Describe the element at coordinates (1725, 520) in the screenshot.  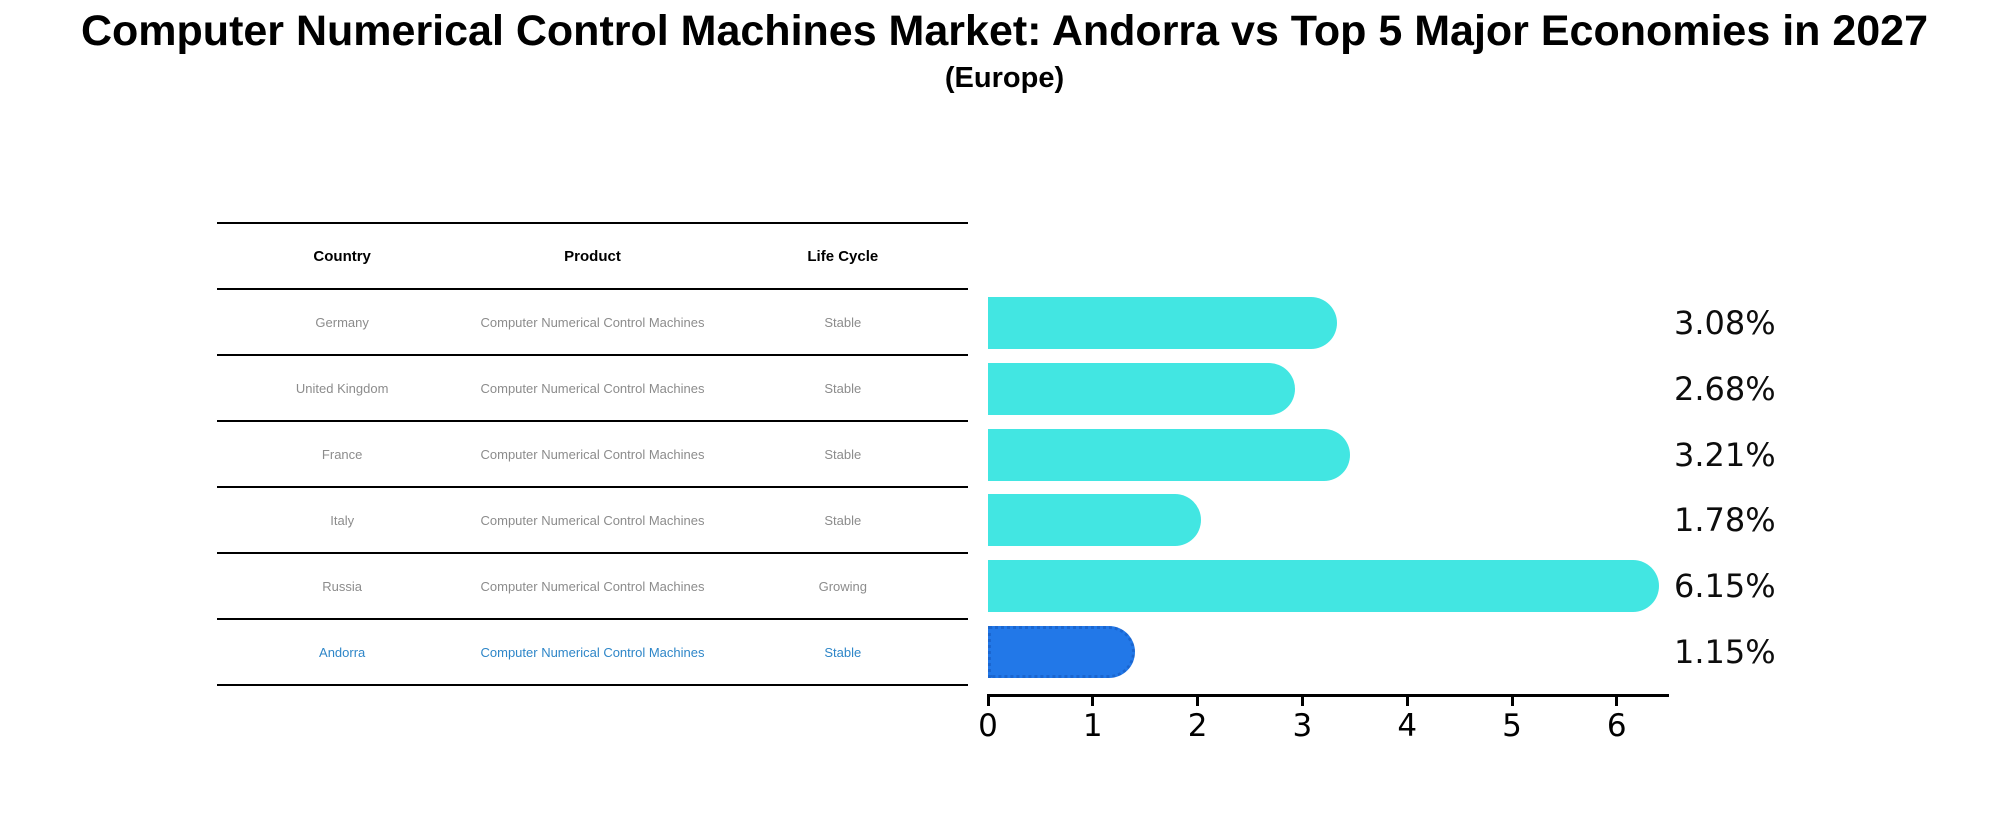
I see `value-label: 1.78%` at that location.